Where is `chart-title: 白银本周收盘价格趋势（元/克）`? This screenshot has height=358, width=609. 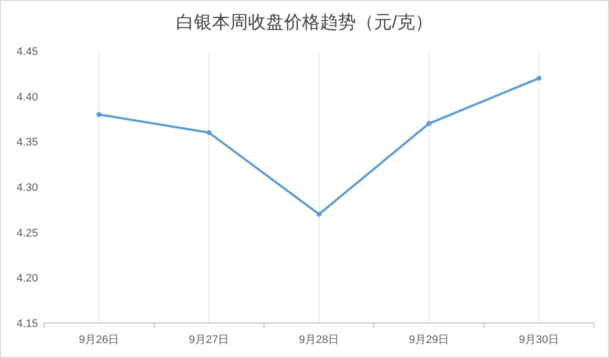 chart-title: 白银本周收盘价格趋势（元/克） is located at coordinates (305, 22).